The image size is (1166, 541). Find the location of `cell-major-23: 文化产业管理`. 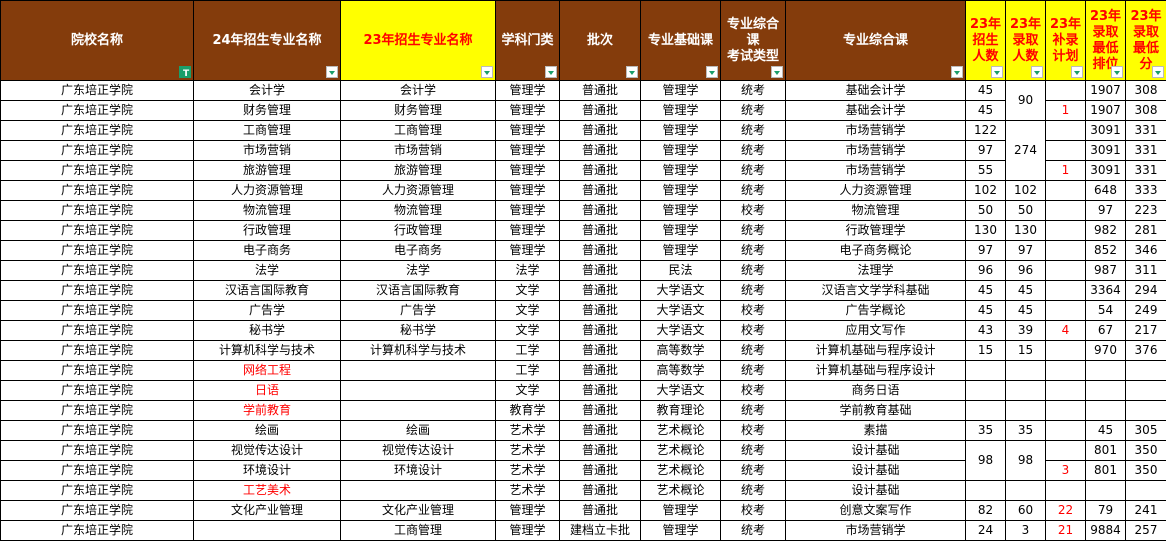

cell-major-23: 文化产业管理 is located at coordinates (418, 510).